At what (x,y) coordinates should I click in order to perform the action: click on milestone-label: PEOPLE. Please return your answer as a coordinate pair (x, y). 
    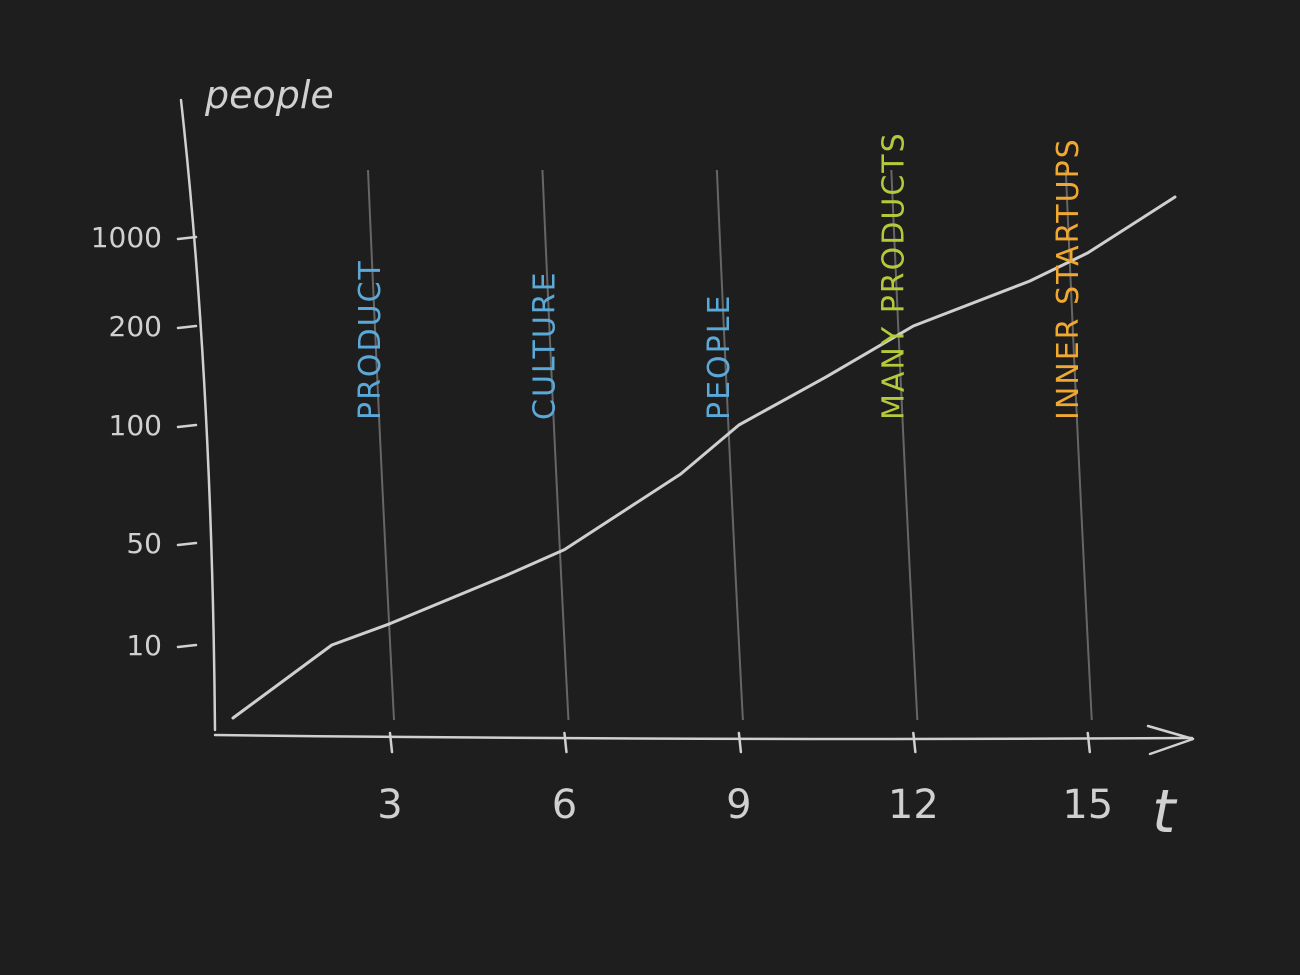
    Looking at the image, I should click on (719, 357).